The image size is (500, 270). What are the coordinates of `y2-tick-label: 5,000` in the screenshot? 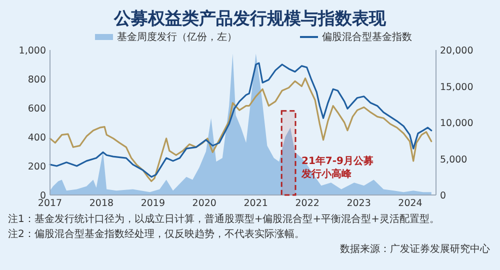 It's located at (454, 160).